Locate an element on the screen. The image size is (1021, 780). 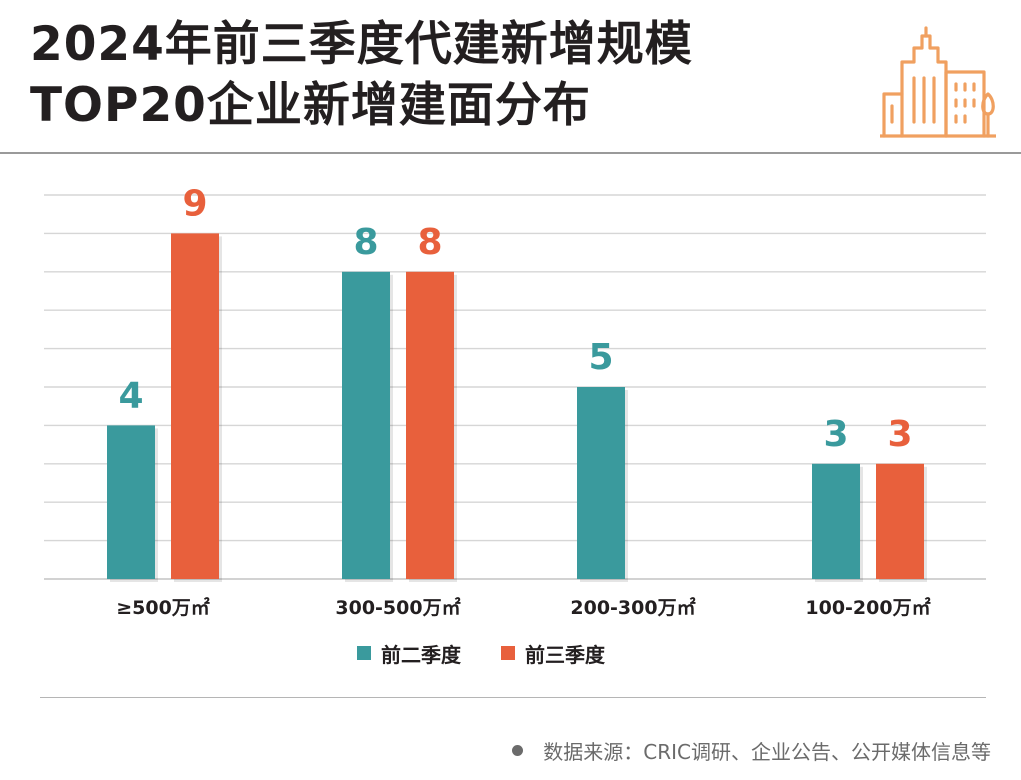
source-text: 数据来源：CRIC调研、企业公告、公开媒体信息等 is located at coordinates (767, 752).